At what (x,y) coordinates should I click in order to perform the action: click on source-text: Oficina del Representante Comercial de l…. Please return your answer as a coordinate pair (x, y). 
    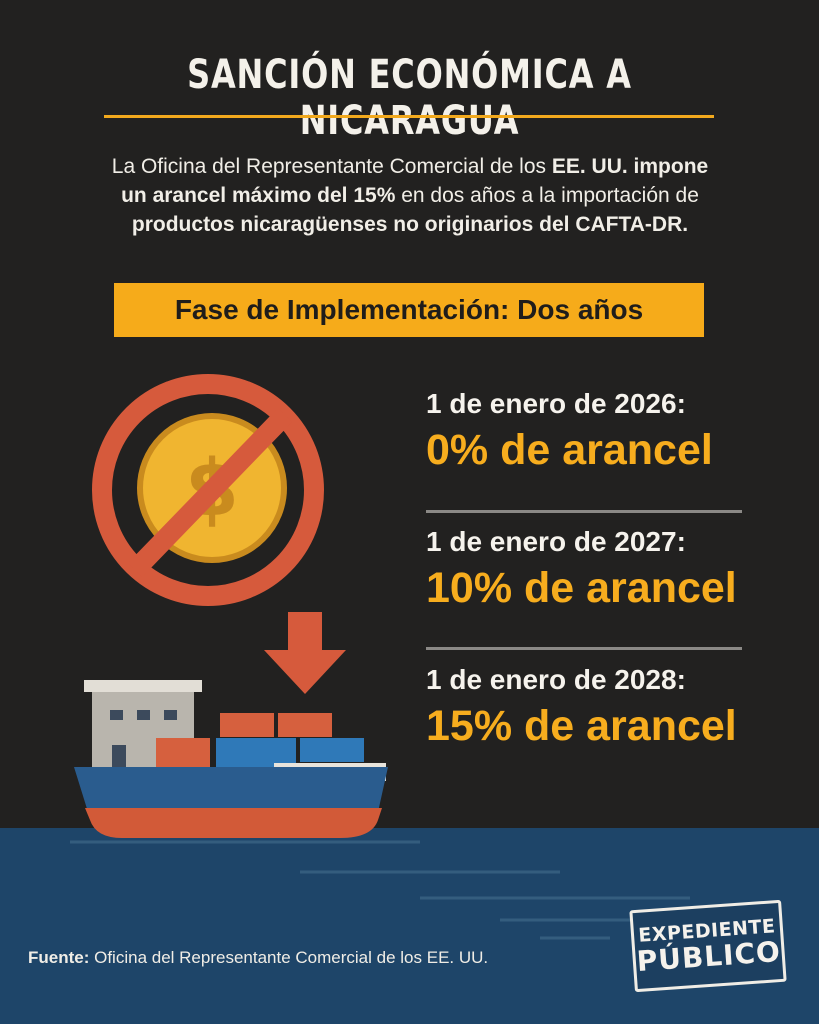
    Looking at the image, I should click on (289, 957).